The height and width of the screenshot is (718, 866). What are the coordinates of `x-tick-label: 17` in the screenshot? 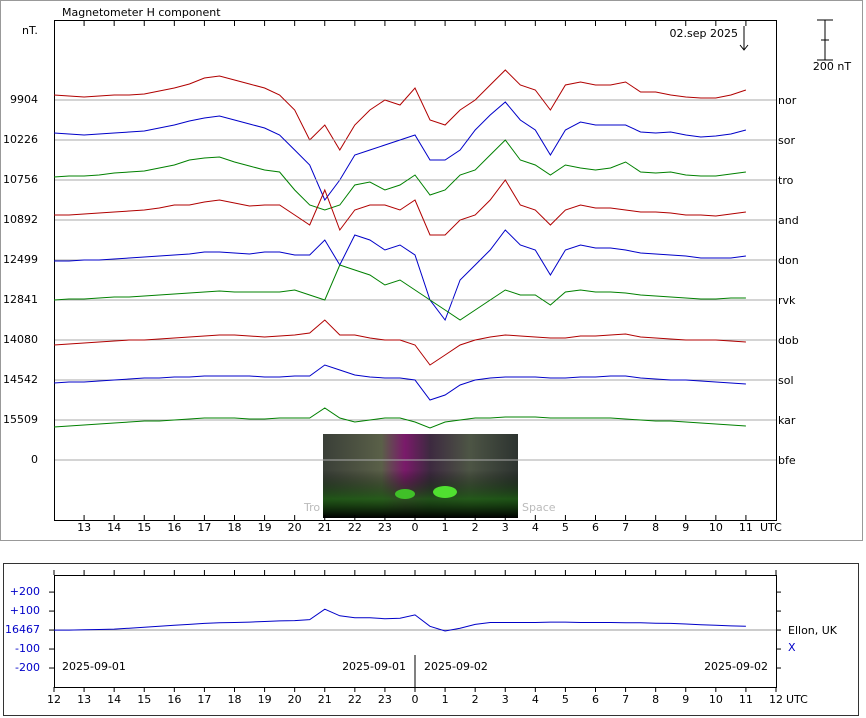 It's located at (204, 699).